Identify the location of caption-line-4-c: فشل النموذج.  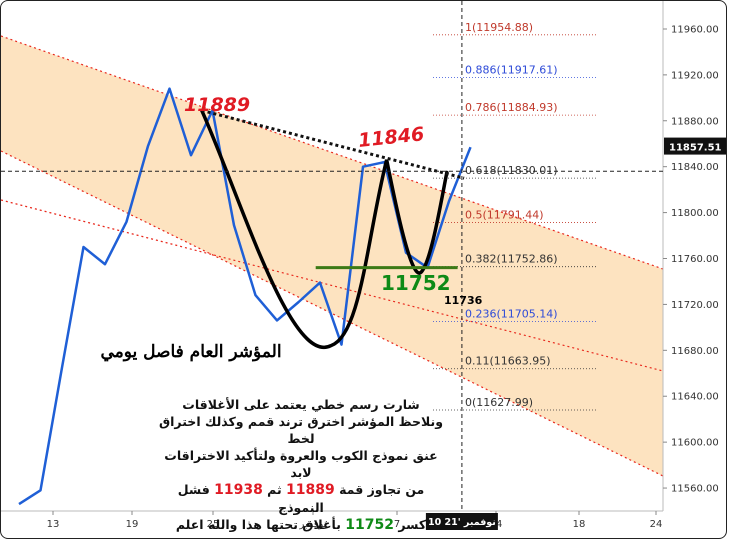
(250, 498).